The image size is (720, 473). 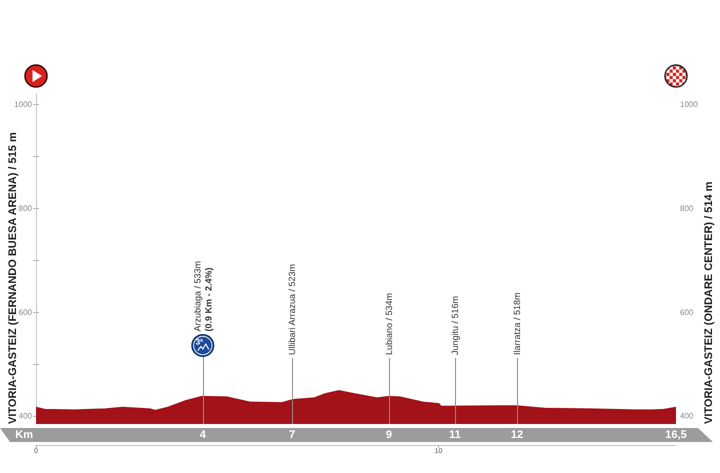 I want to click on x-tick-label: 7, so click(x=292, y=435).